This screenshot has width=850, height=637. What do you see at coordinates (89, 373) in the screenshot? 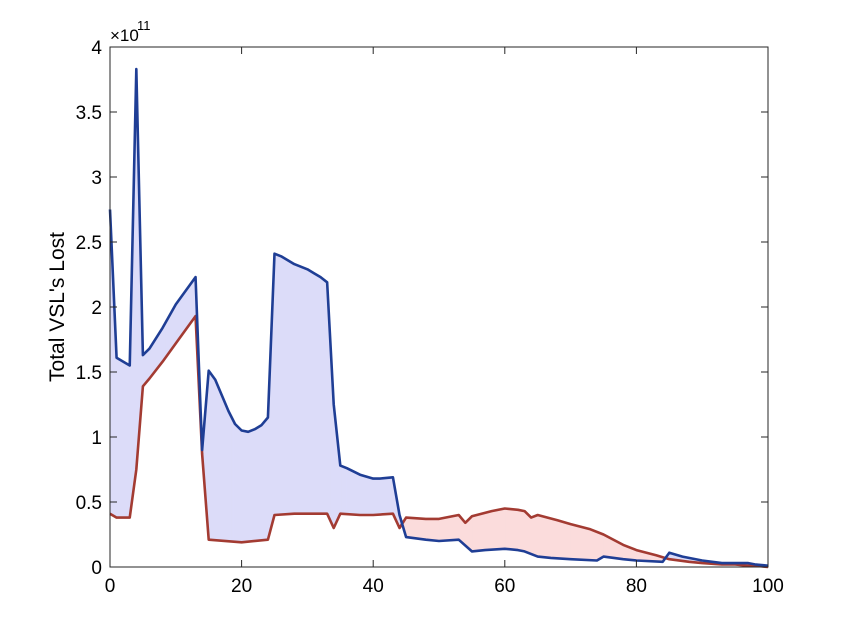
I see `y-tick-label: 1.5` at bounding box center [89, 373].